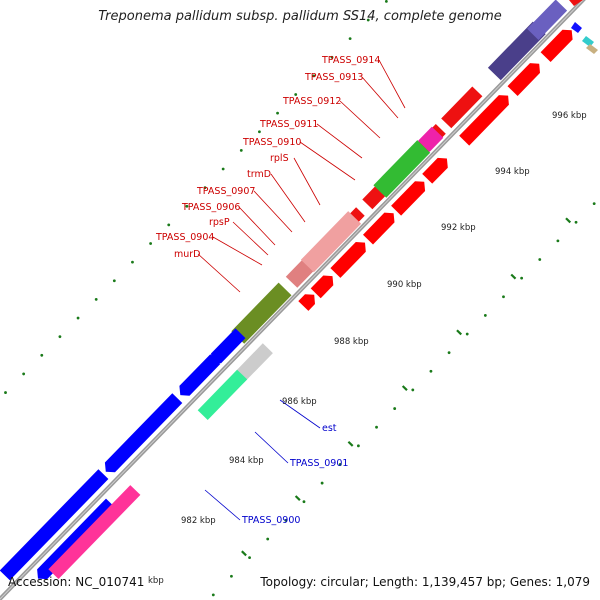 This screenshot has width=600, height=600. I want to click on gene-label-forward: TPASS_0912, so click(311, 101).